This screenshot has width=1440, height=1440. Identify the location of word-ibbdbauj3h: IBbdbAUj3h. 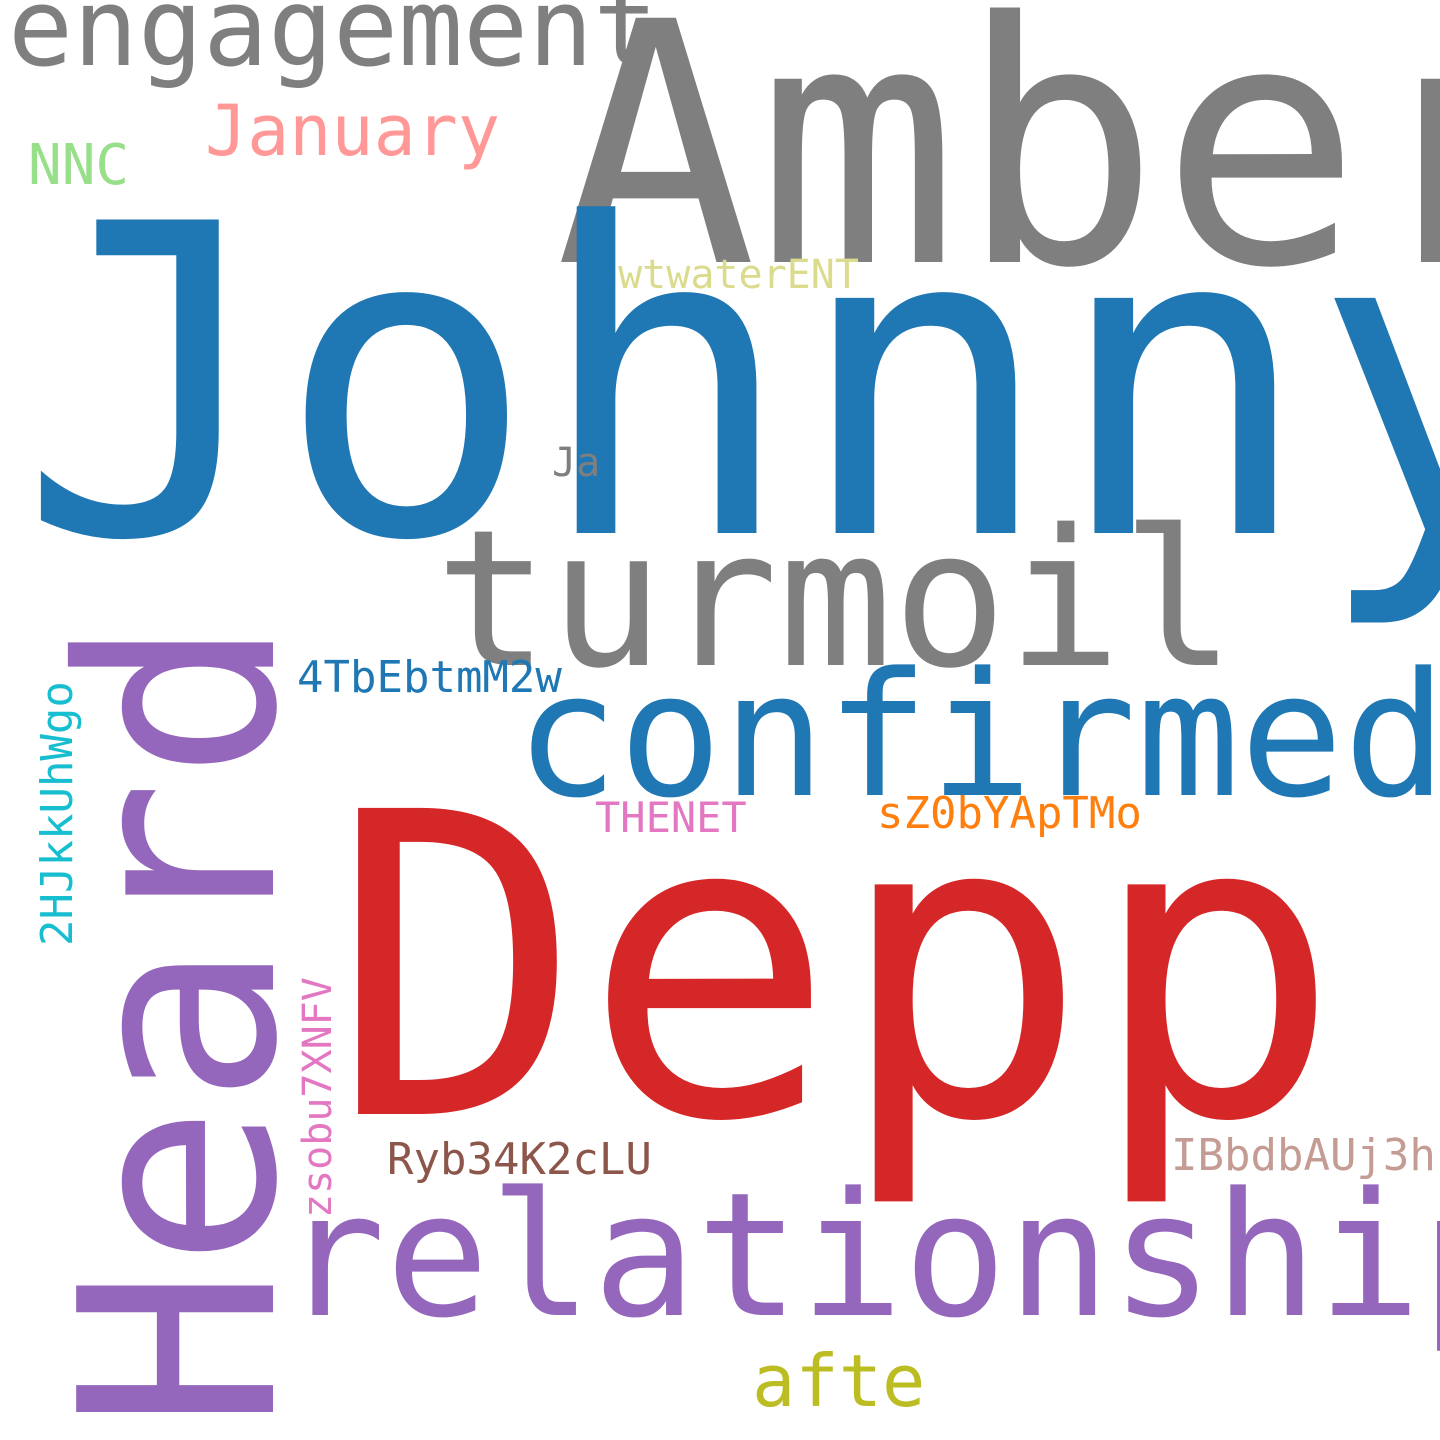
(1303, 1155).